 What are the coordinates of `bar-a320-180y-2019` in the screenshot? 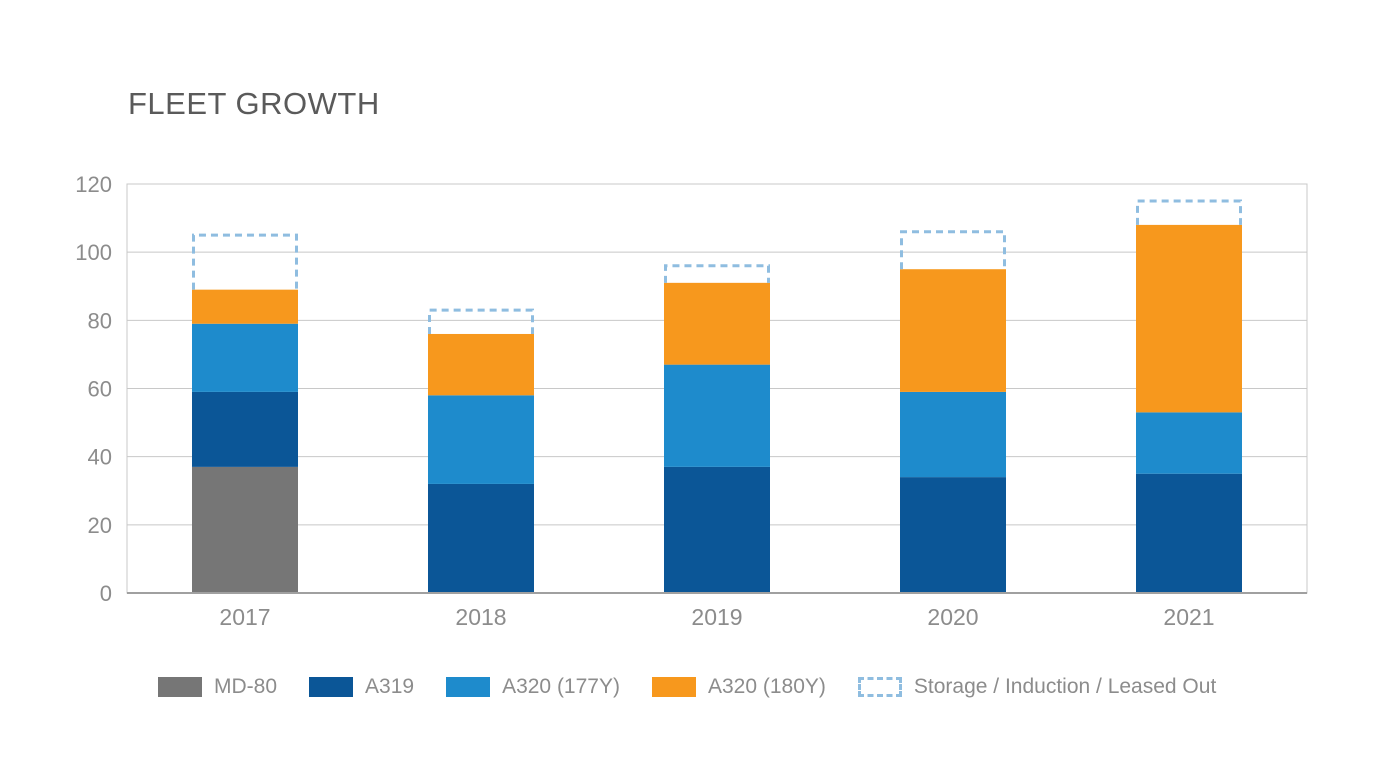 It's located at (717, 323).